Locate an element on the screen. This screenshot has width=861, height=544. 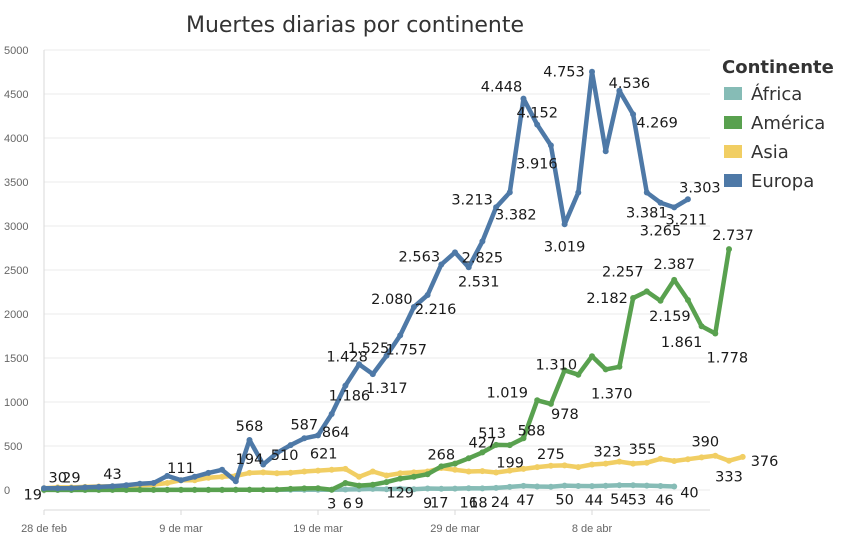
series-line-asia is located at coordinates (393, 472).